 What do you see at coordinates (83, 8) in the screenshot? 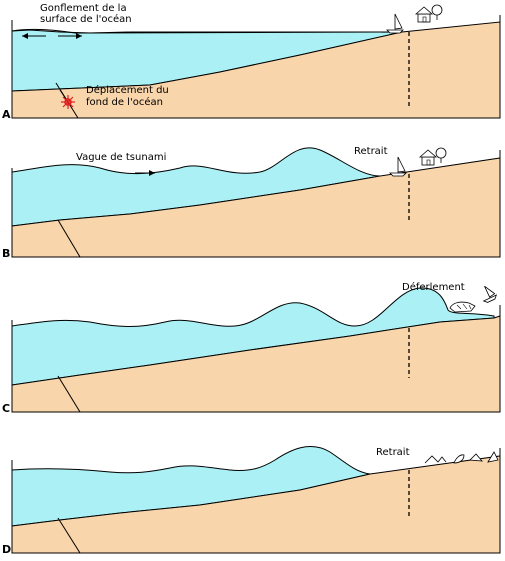
I see `panel-a-surface-label-1: Gonflement de la` at bounding box center [83, 8].